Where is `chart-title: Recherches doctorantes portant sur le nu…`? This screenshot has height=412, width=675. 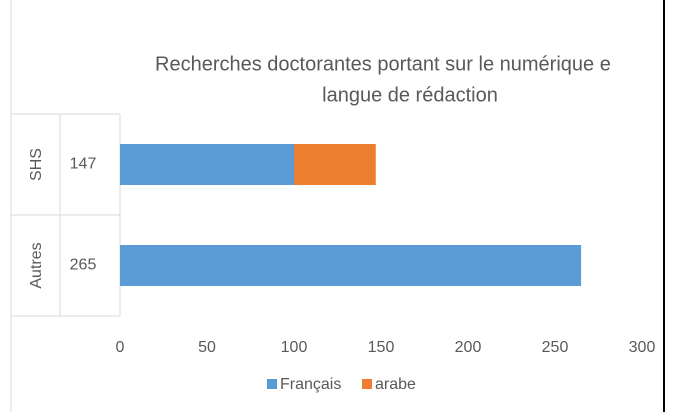 chart-title: Recherches doctorantes portant sur le nu… is located at coordinates (383, 64).